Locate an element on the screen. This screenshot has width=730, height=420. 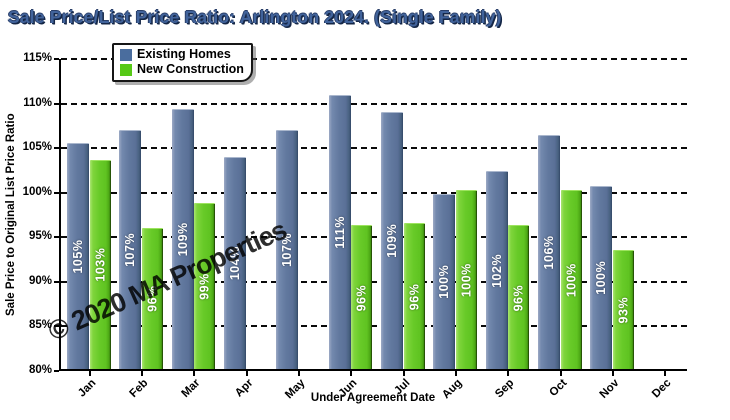
bar-may-existing: 107% is located at coordinates (287, 249).